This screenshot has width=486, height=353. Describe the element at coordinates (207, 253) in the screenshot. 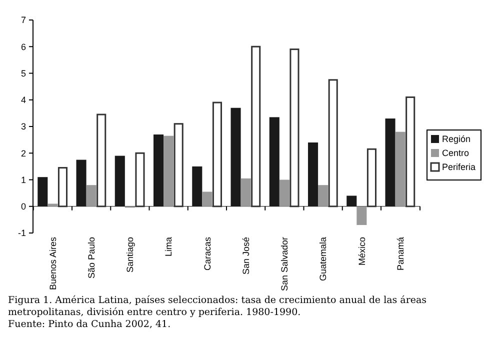

I see `x-tick-label: Caracas` at that location.